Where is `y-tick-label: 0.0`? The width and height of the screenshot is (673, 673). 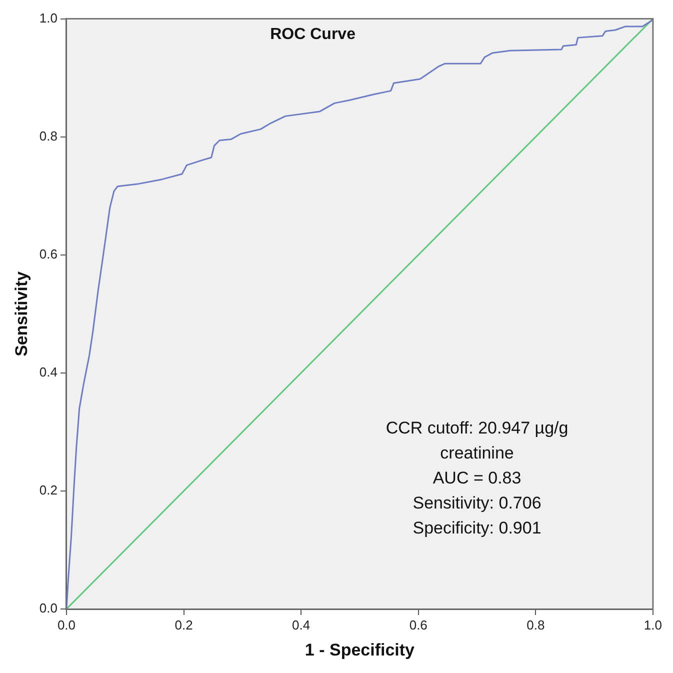 y-tick-label: 0.0 is located at coordinates (48, 608).